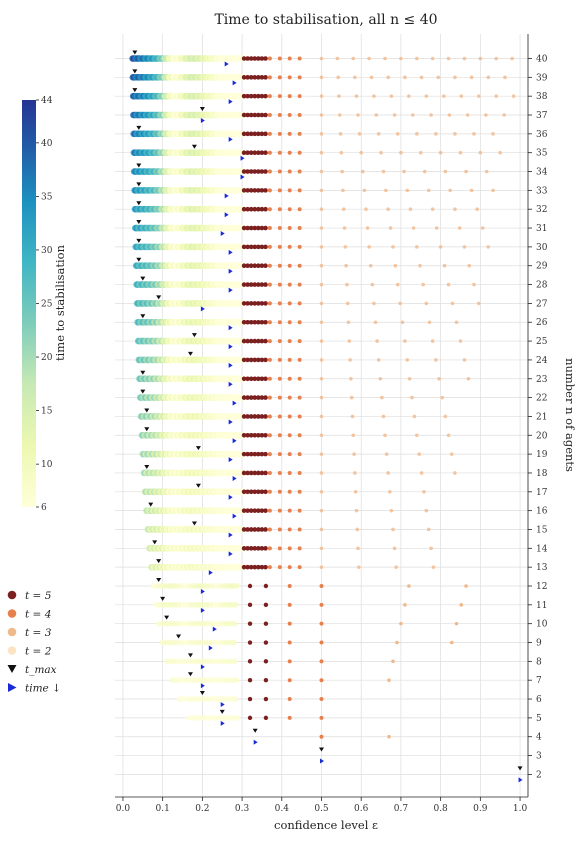  Describe the element at coordinates (440, 809) in the screenshot. I see `x-tick-label: 0.8` at that location.